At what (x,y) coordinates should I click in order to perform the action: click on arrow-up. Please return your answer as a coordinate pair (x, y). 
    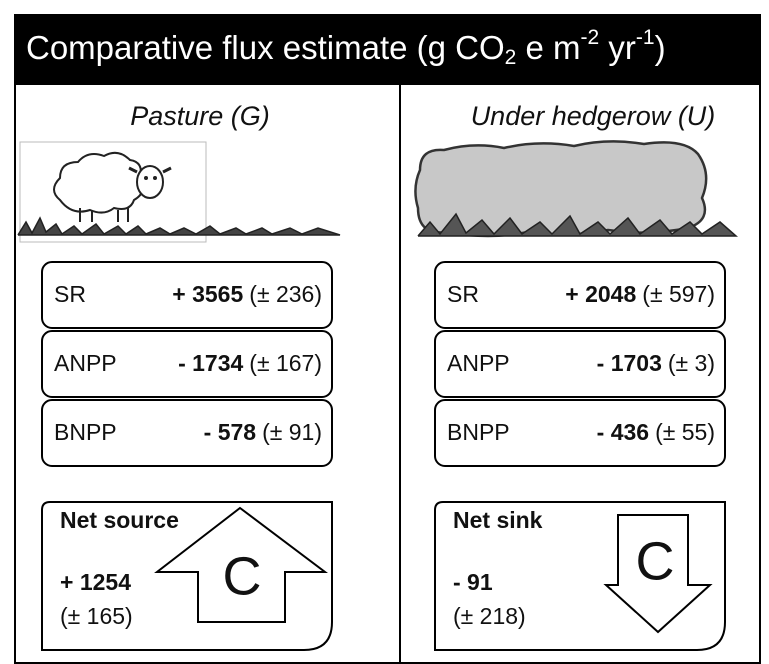
    Looking at the image, I should click on (241, 564).